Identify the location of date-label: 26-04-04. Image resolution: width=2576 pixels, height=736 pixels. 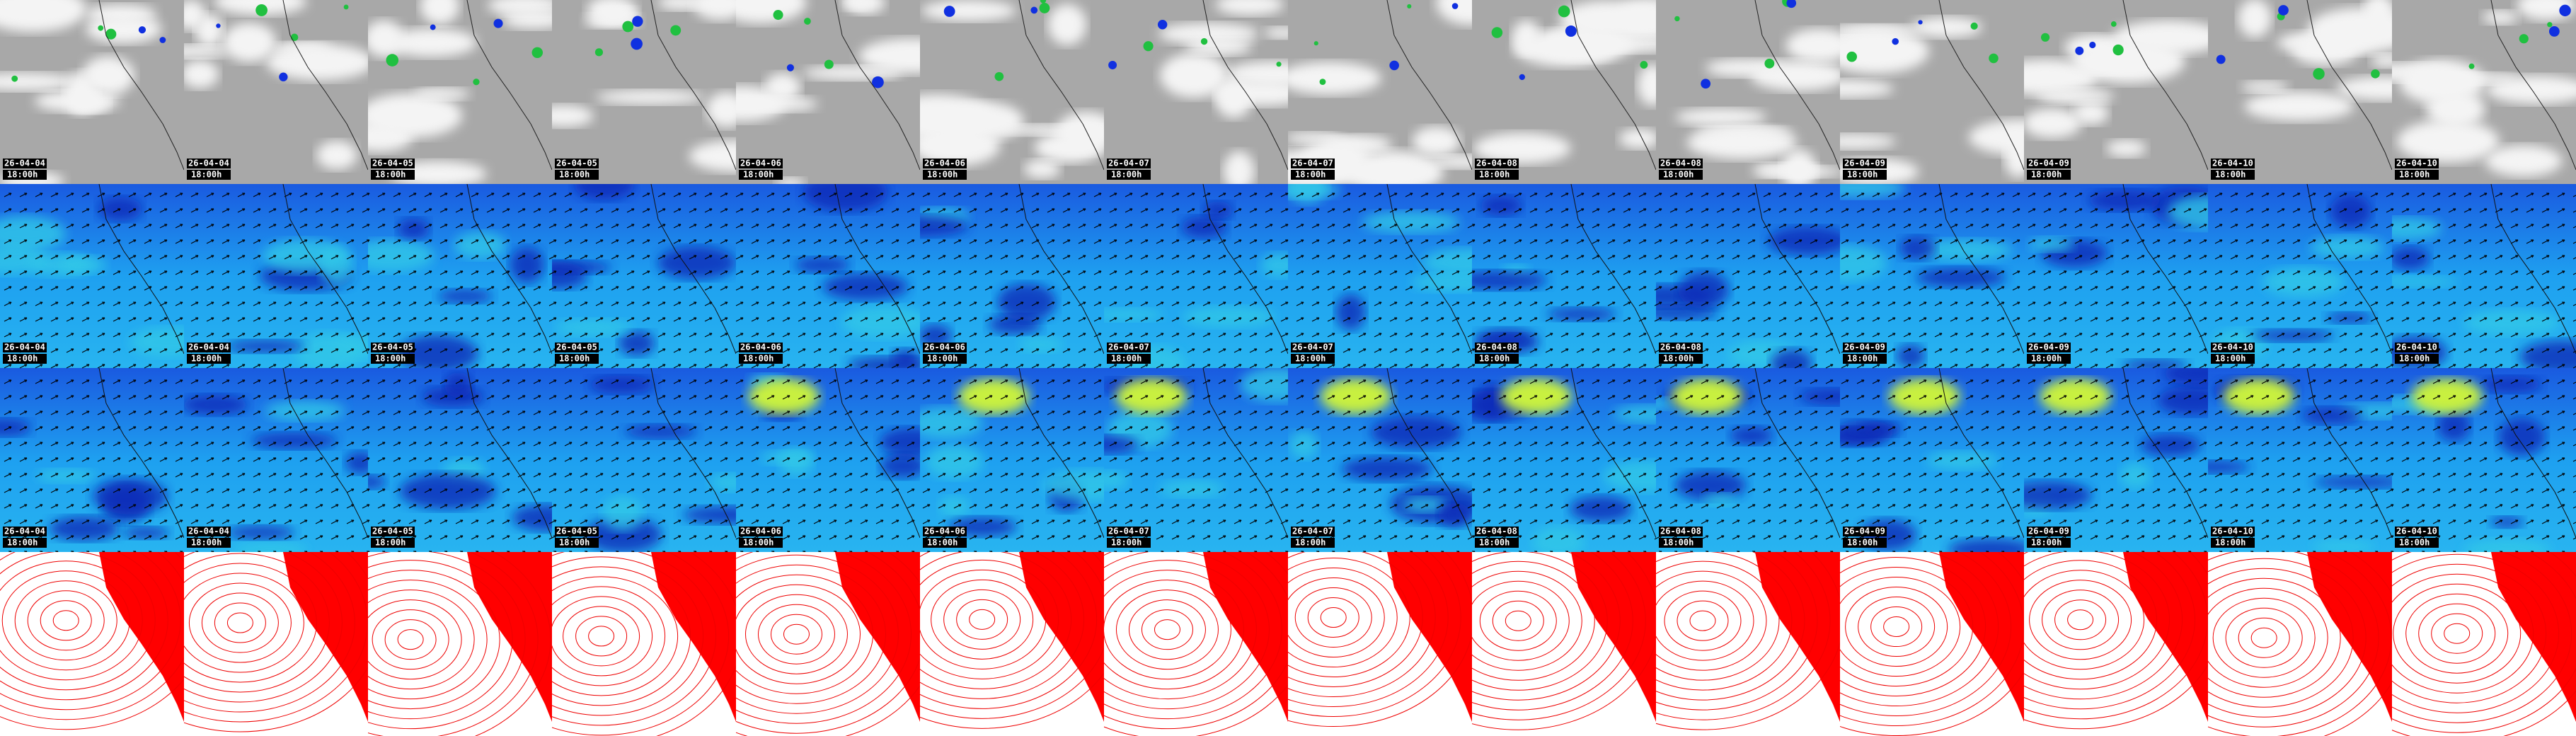
(24, 532).